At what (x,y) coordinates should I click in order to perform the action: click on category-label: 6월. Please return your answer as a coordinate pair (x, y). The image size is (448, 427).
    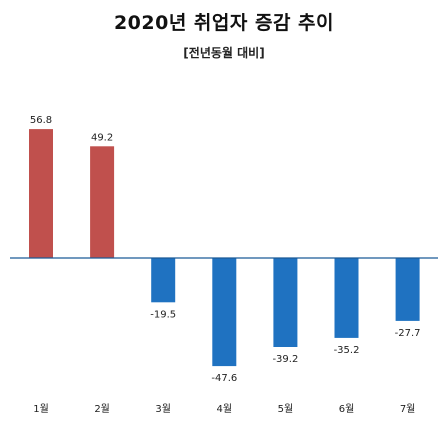
    Looking at the image, I should click on (347, 409).